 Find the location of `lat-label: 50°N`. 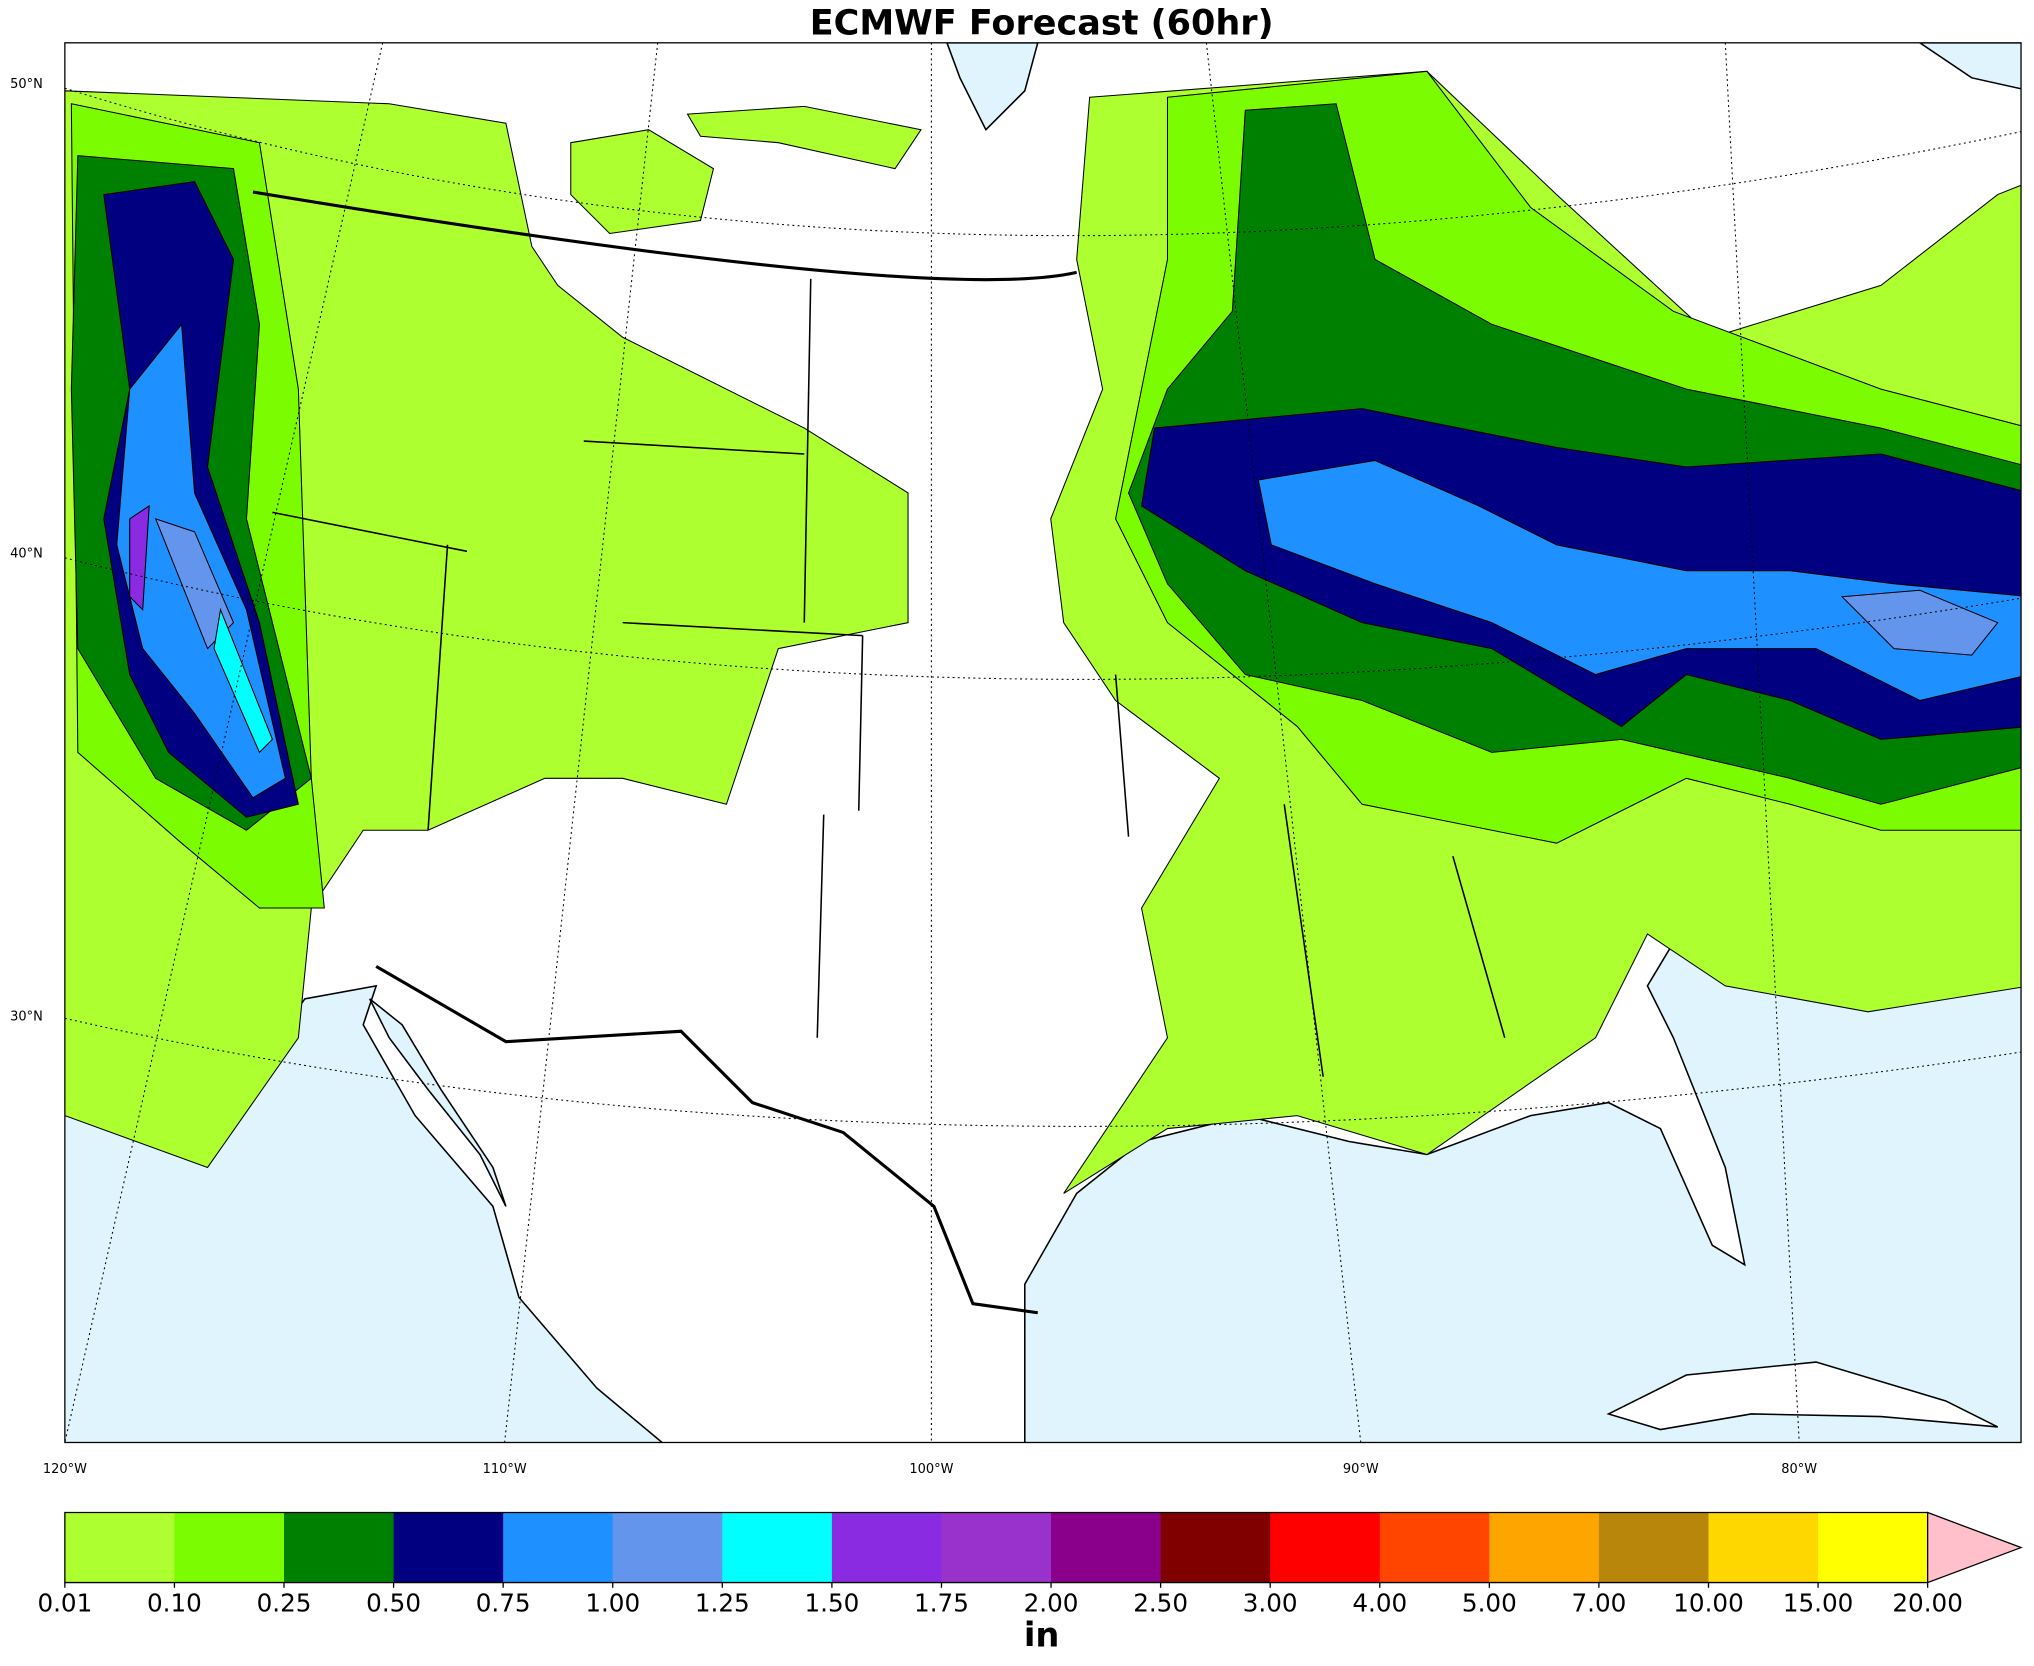

lat-label: 50°N is located at coordinates (26, 84).